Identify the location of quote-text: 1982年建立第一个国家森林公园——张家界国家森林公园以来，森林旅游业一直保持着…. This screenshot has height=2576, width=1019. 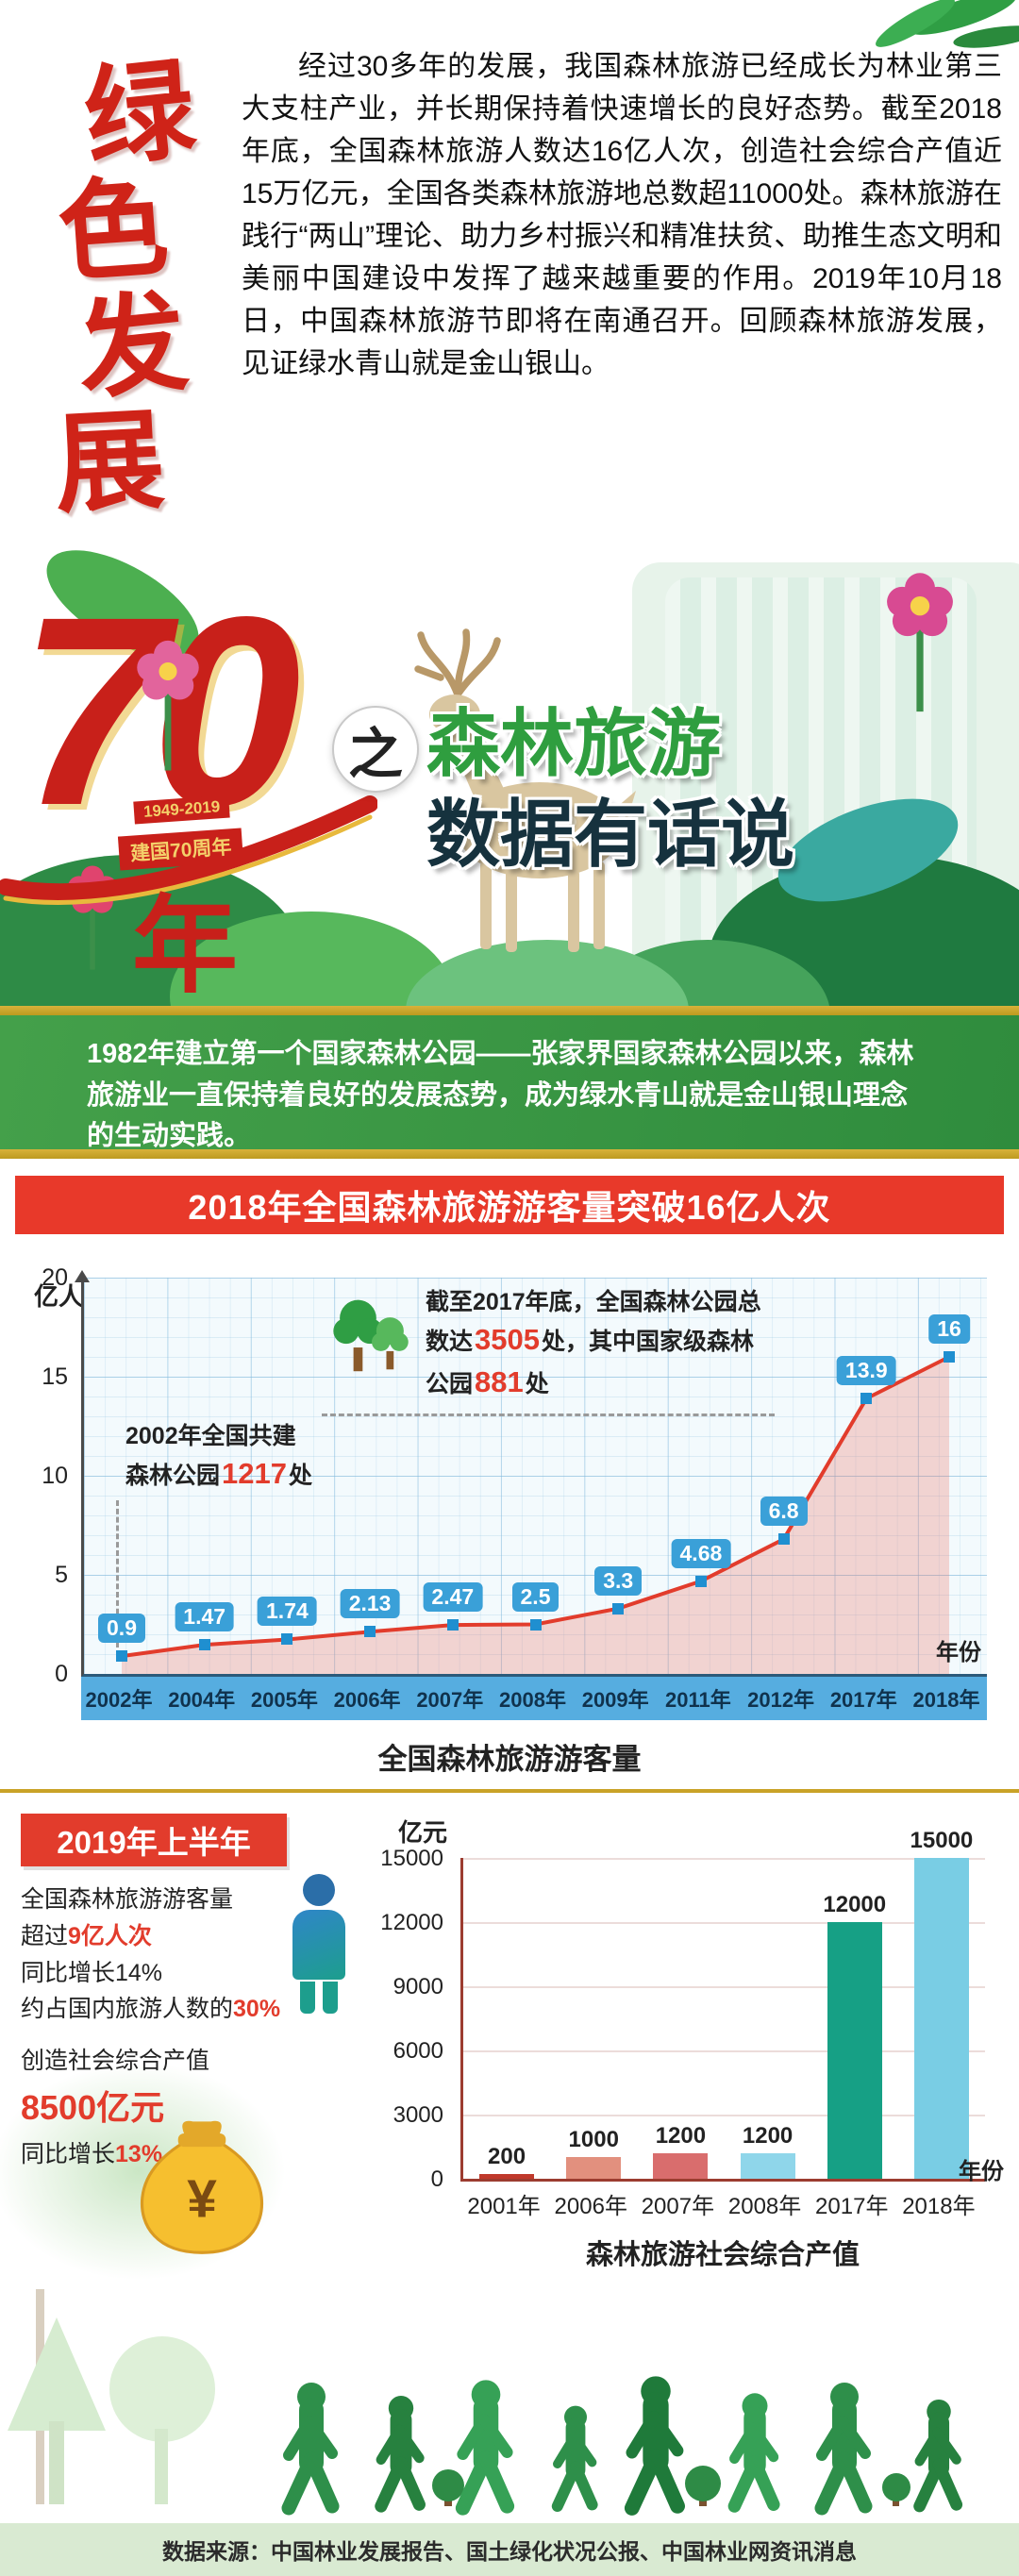
(500, 1095).